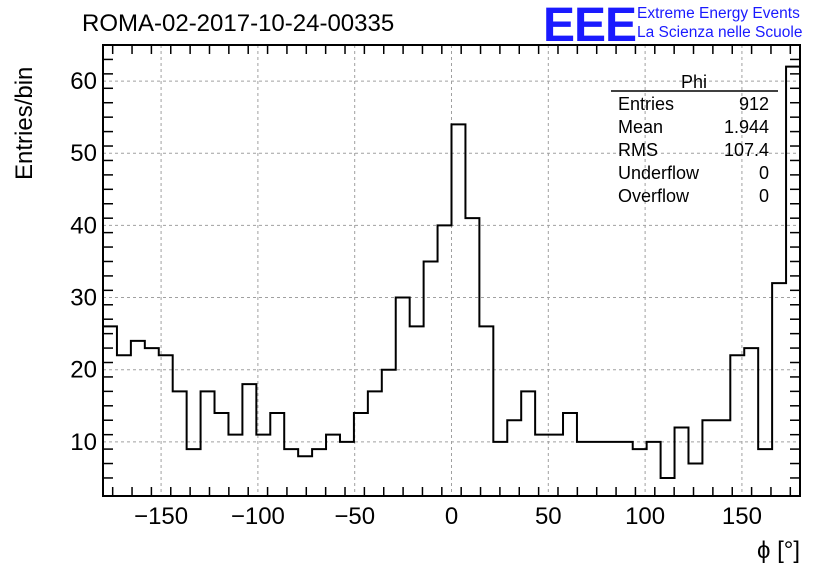  What do you see at coordinates (694, 82) in the screenshot?
I see `stats-box-title: Phi` at bounding box center [694, 82].